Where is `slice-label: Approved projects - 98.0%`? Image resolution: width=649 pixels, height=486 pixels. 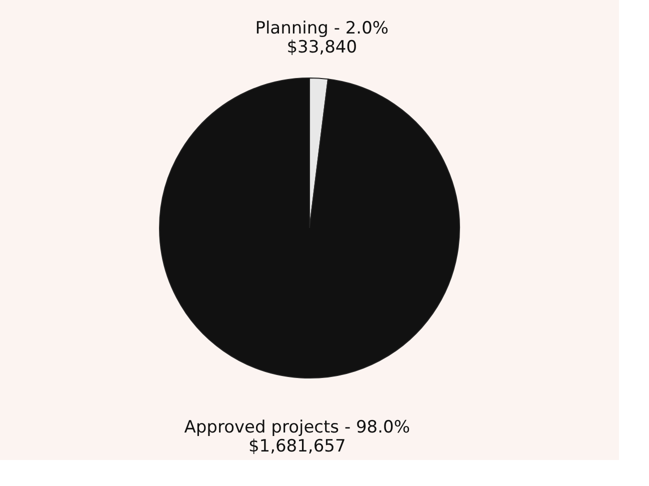 slice-label: Approved projects - 98.0% is located at coordinates (297, 428).